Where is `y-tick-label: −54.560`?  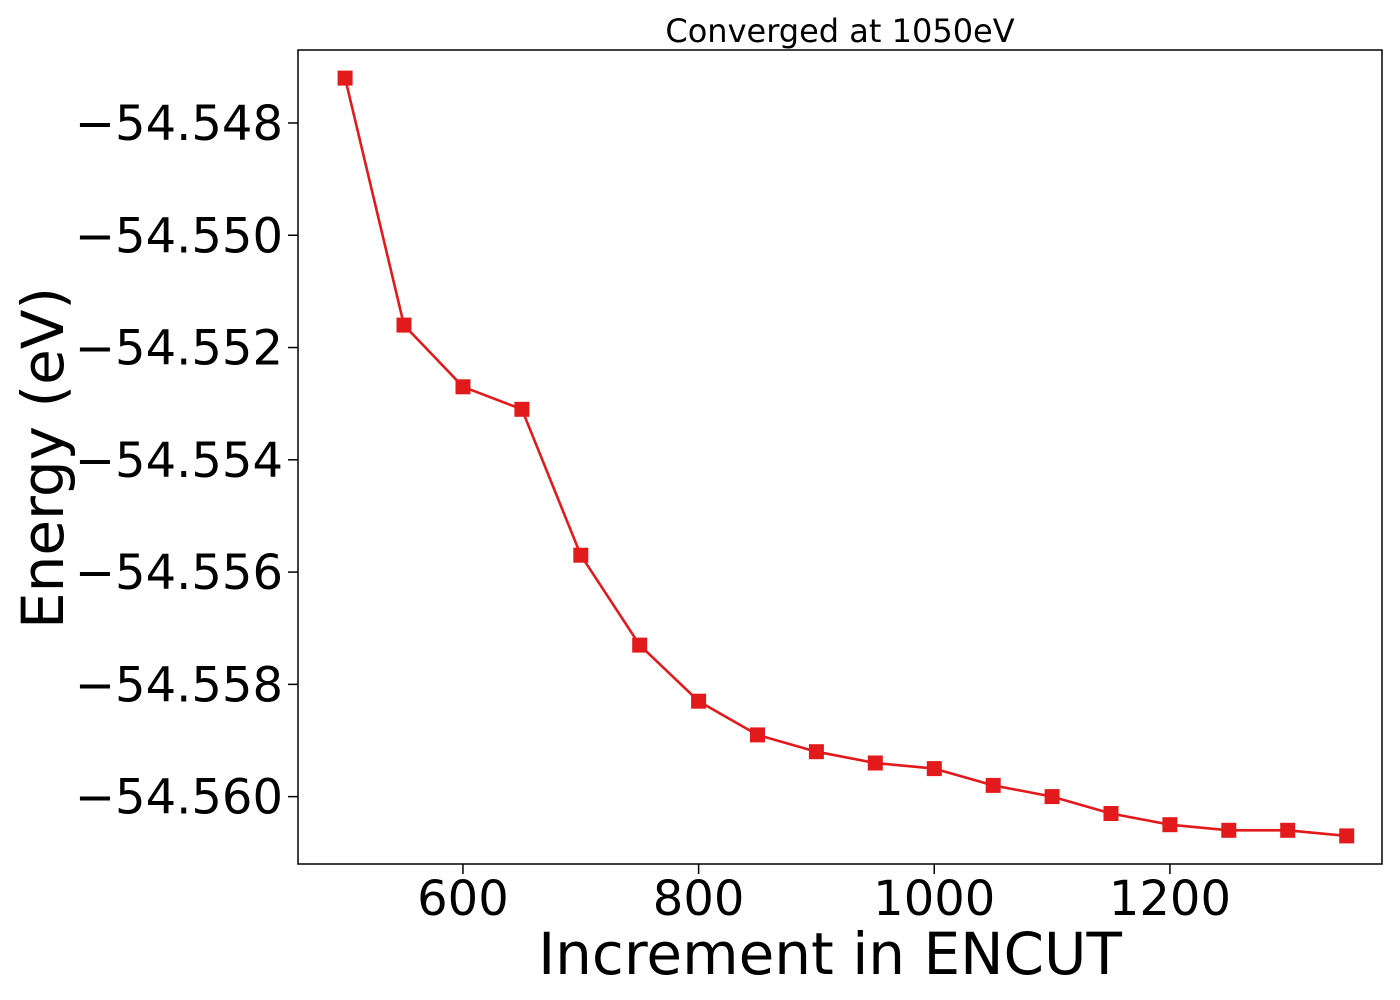 y-tick-label: −54.560 is located at coordinates (179, 798).